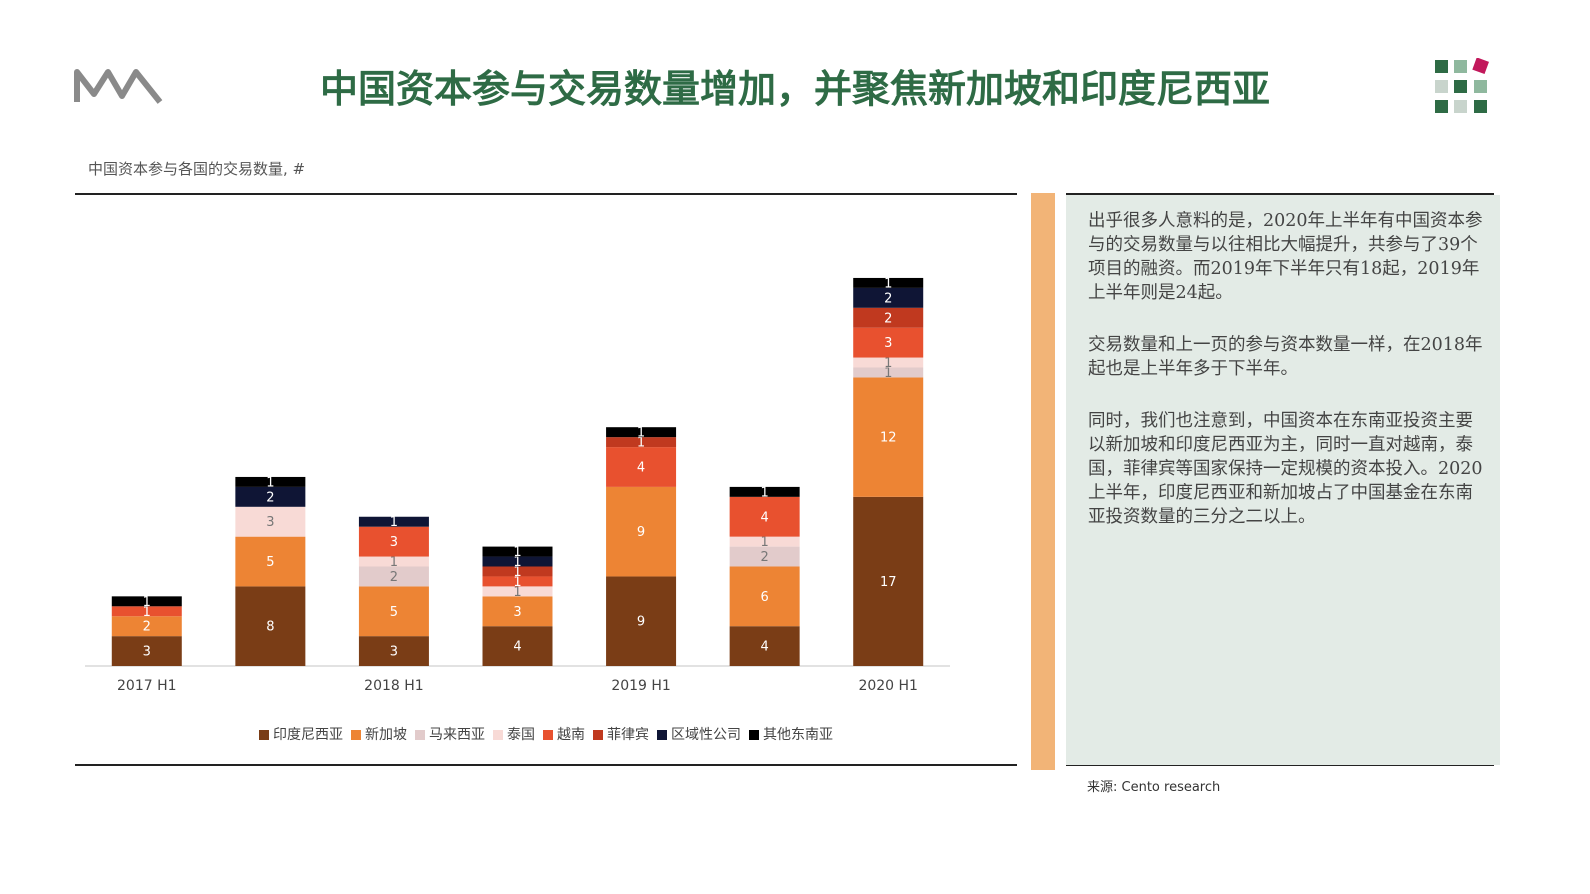 The image size is (1590, 894). What do you see at coordinates (706, 735) in the screenshot?
I see `legend-label: 区域性公司` at bounding box center [706, 735].